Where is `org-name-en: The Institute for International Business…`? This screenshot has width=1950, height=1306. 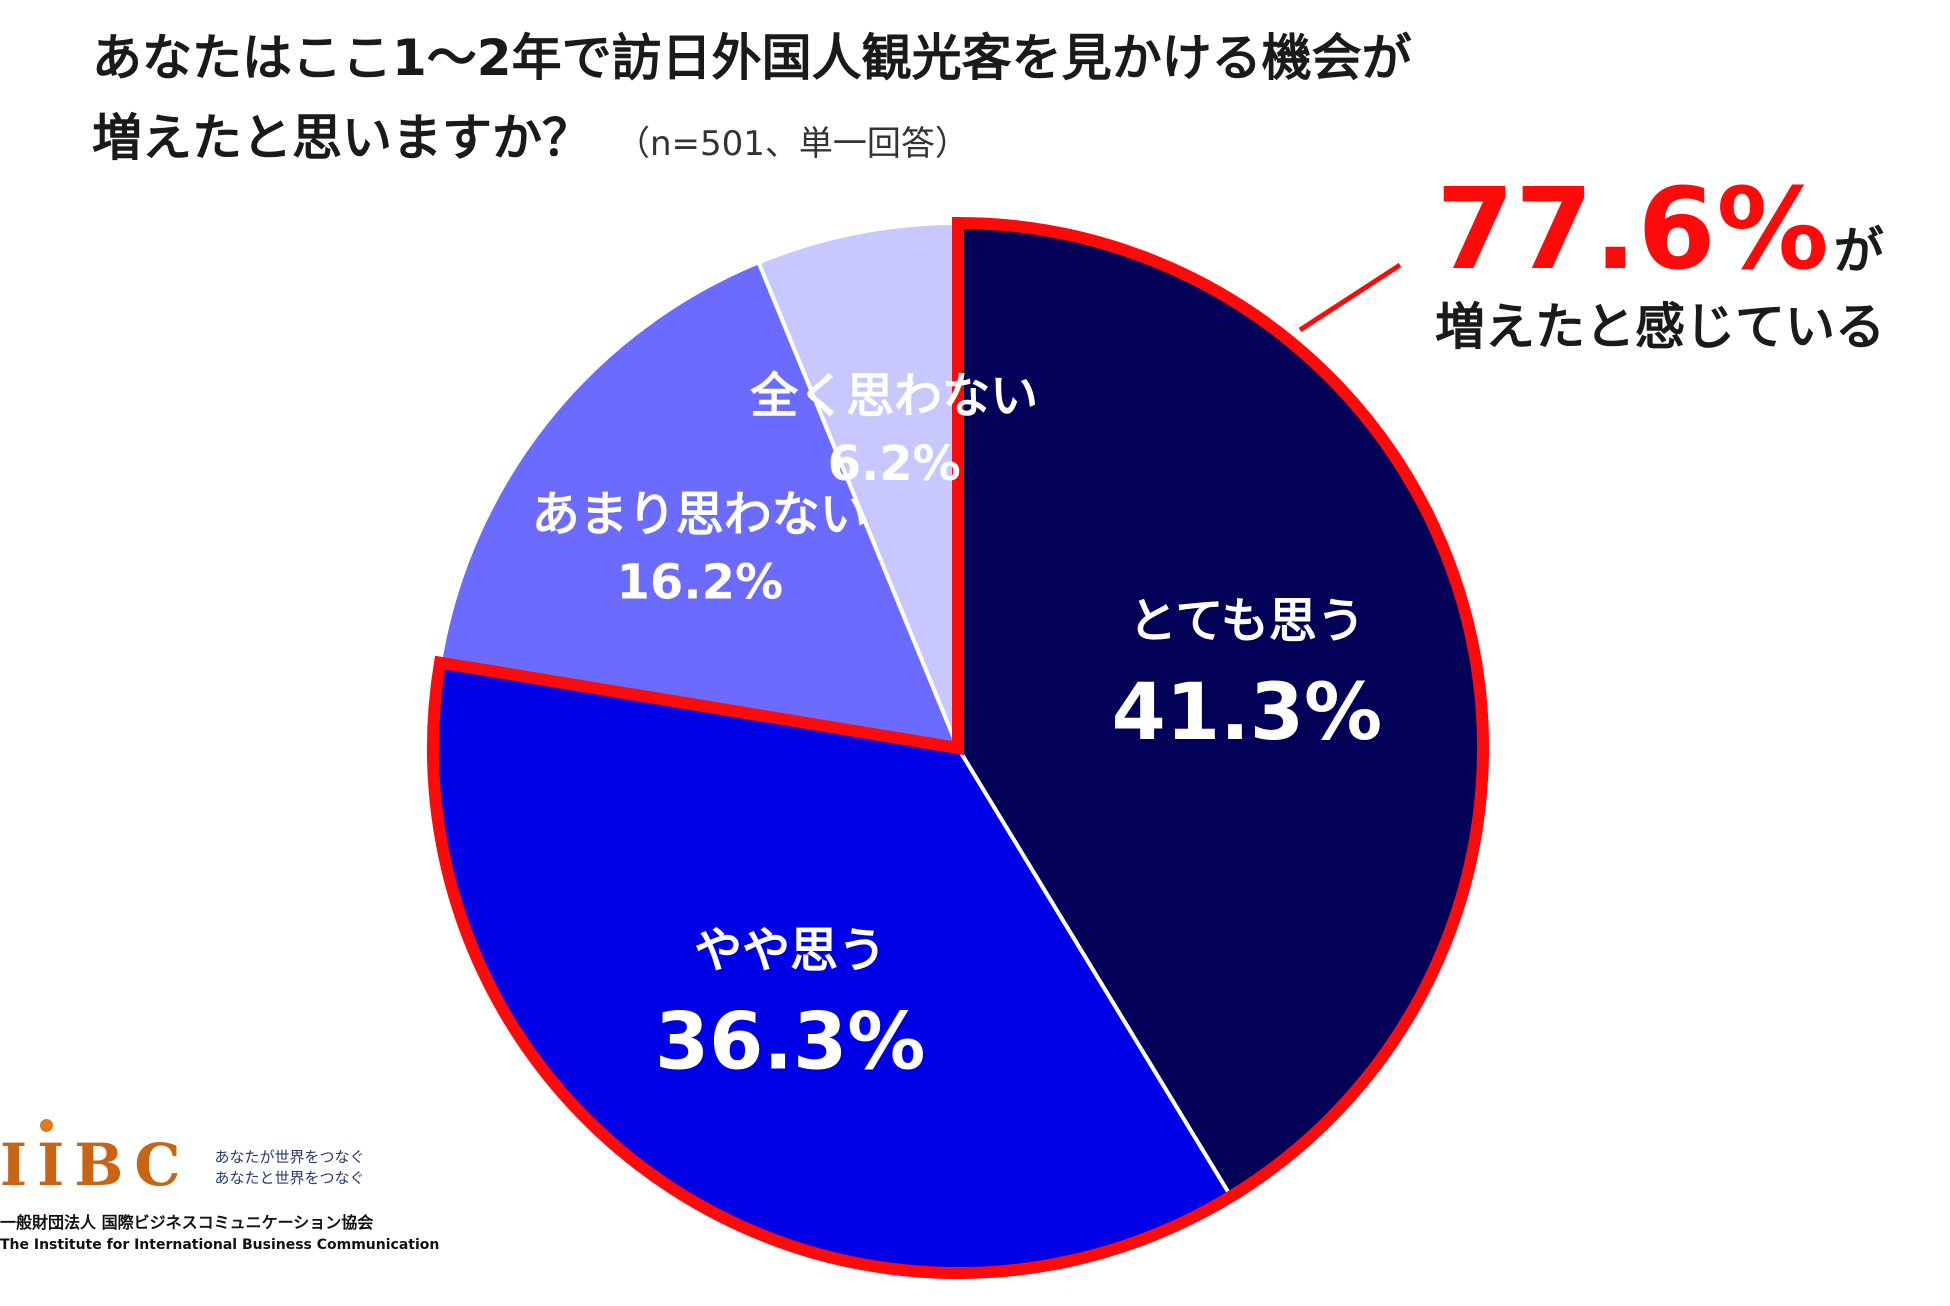
org-name-en: The Institute for International Business… is located at coordinates (220, 1245).